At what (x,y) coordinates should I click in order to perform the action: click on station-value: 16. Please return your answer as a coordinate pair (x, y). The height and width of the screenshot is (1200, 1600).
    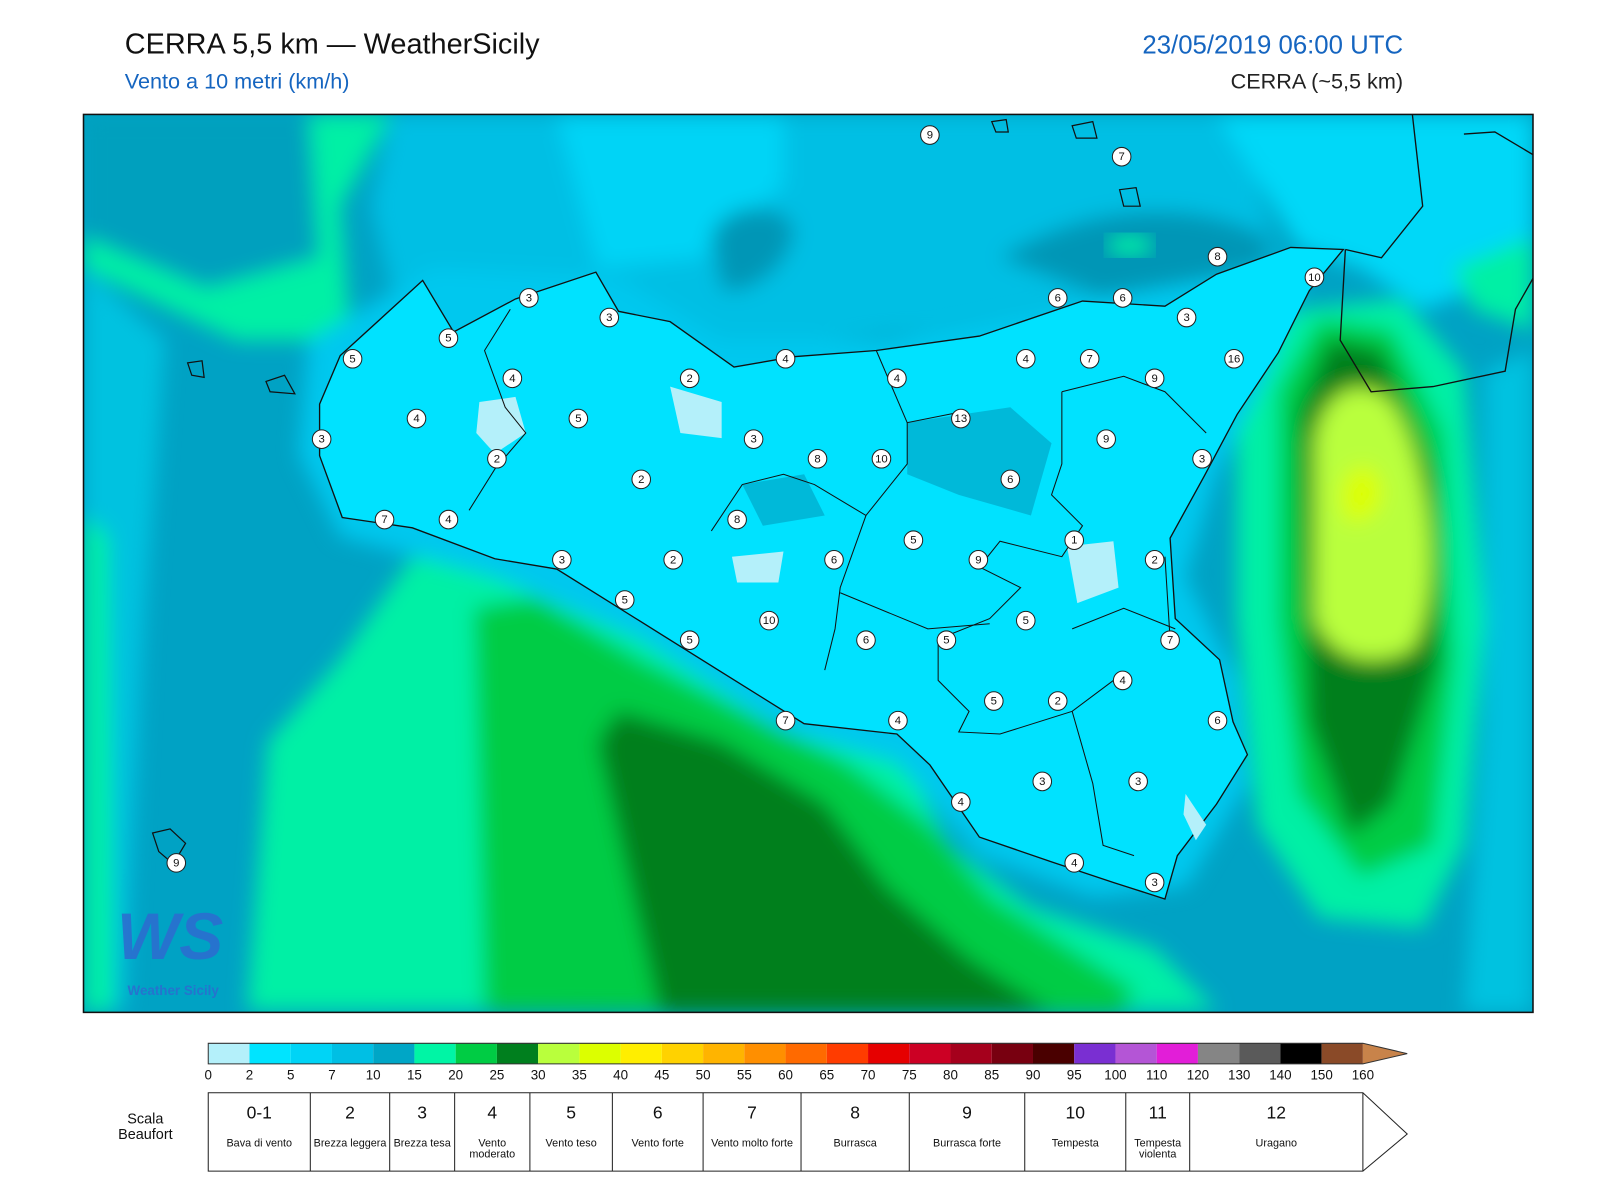
    Looking at the image, I should click on (1234, 359).